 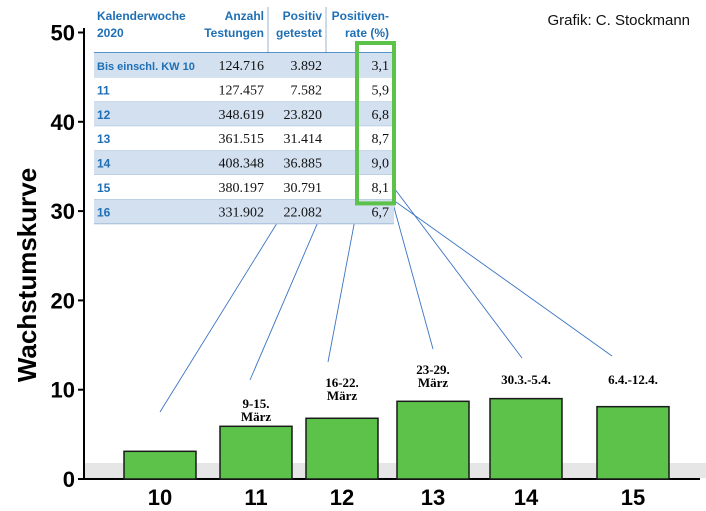 I want to click on highlight-box, so click(x=375, y=123).